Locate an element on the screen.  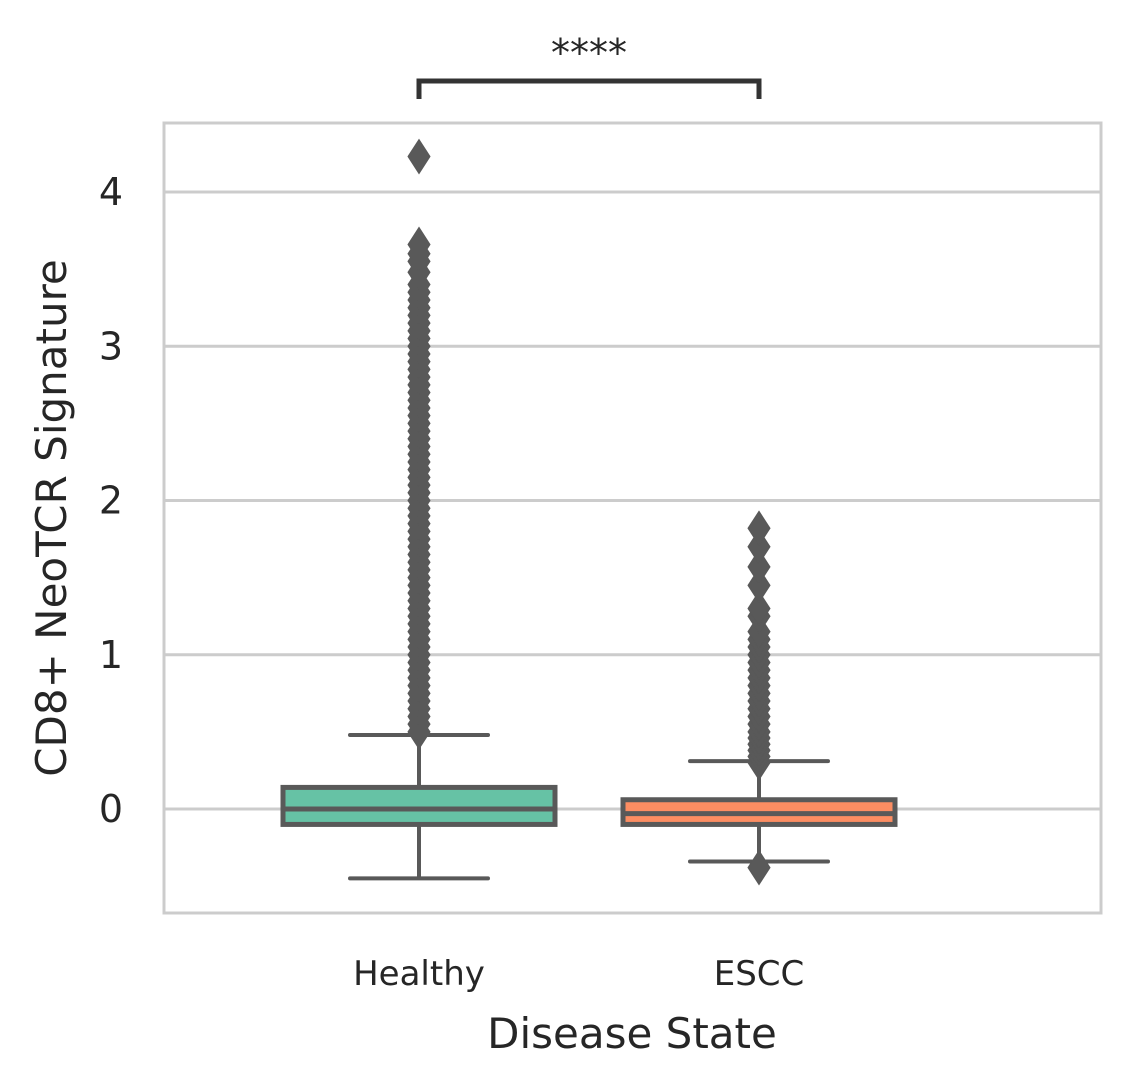
y-tick-label: 3 is located at coordinates (111, 346).